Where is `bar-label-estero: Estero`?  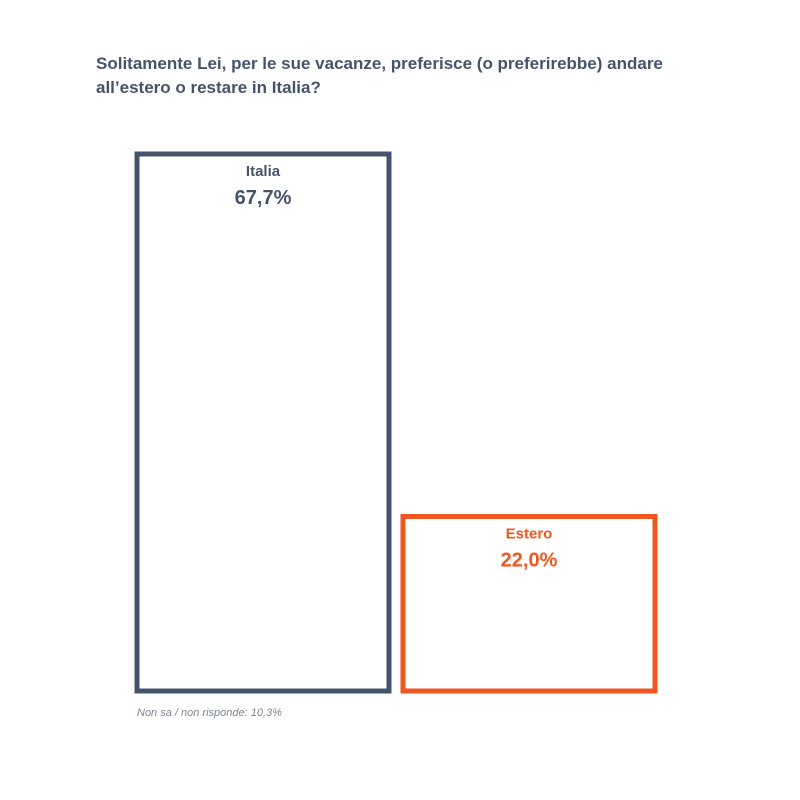
bar-label-estero: Estero is located at coordinates (529, 533).